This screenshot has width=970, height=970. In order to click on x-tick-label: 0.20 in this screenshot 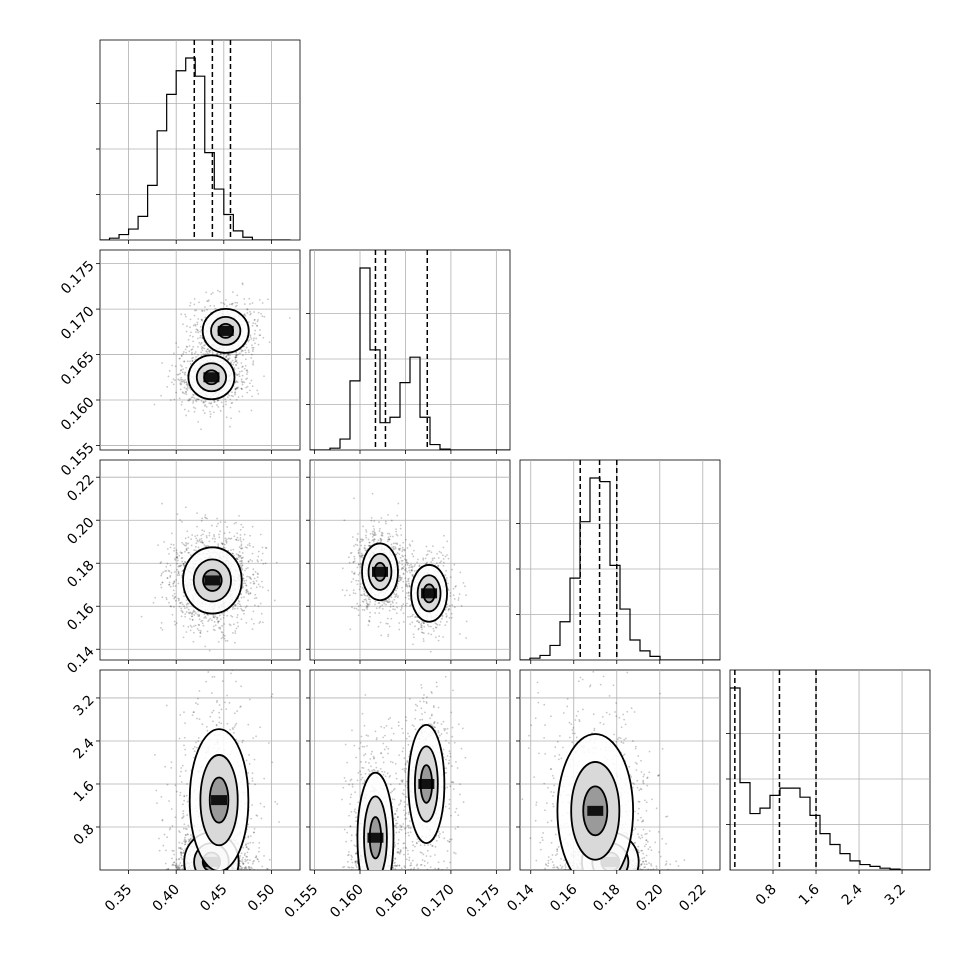, I will do `click(649, 898)`.